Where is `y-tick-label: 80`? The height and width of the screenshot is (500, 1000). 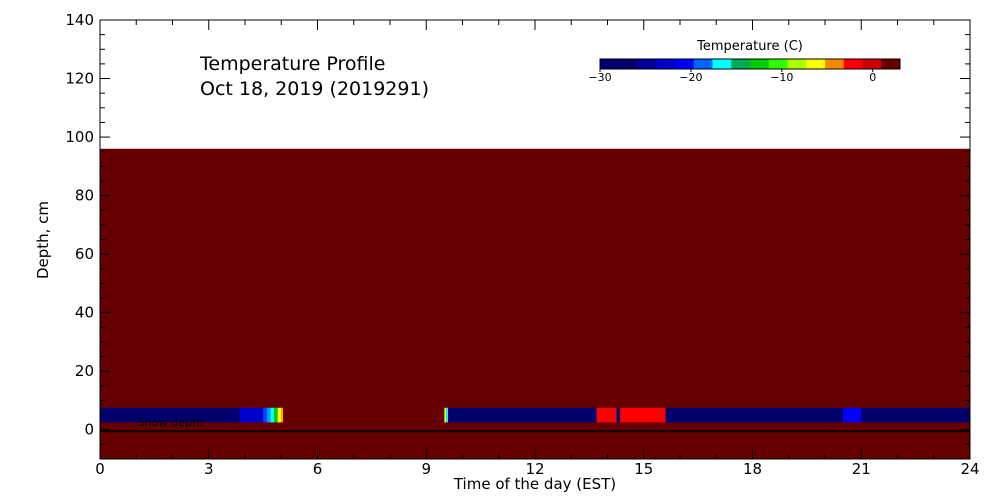 y-tick-label: 80 is located at coordinates (84, 196).